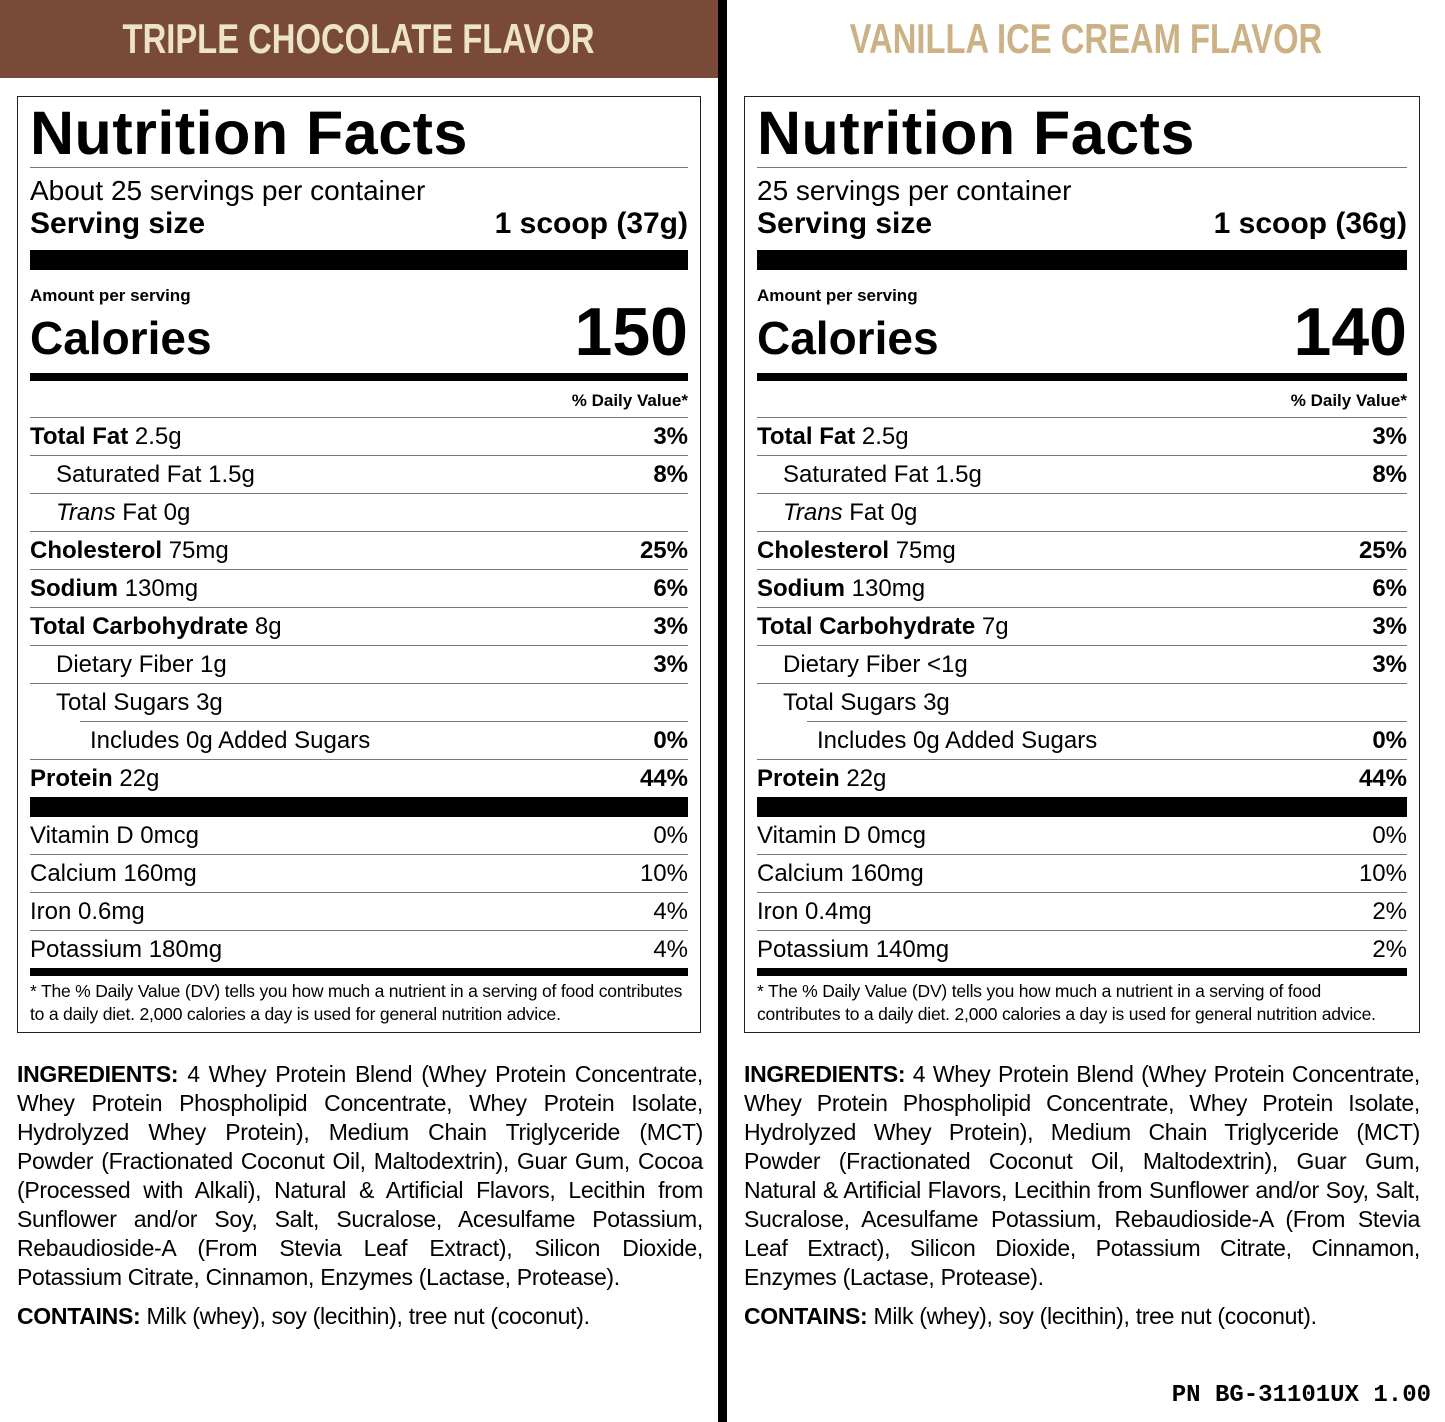 The height and width of the screenshot is (1422, 1445). I want to click on flavor-title: TRIPLE CHOCOLATE FLAVOR, so click(359, 38).